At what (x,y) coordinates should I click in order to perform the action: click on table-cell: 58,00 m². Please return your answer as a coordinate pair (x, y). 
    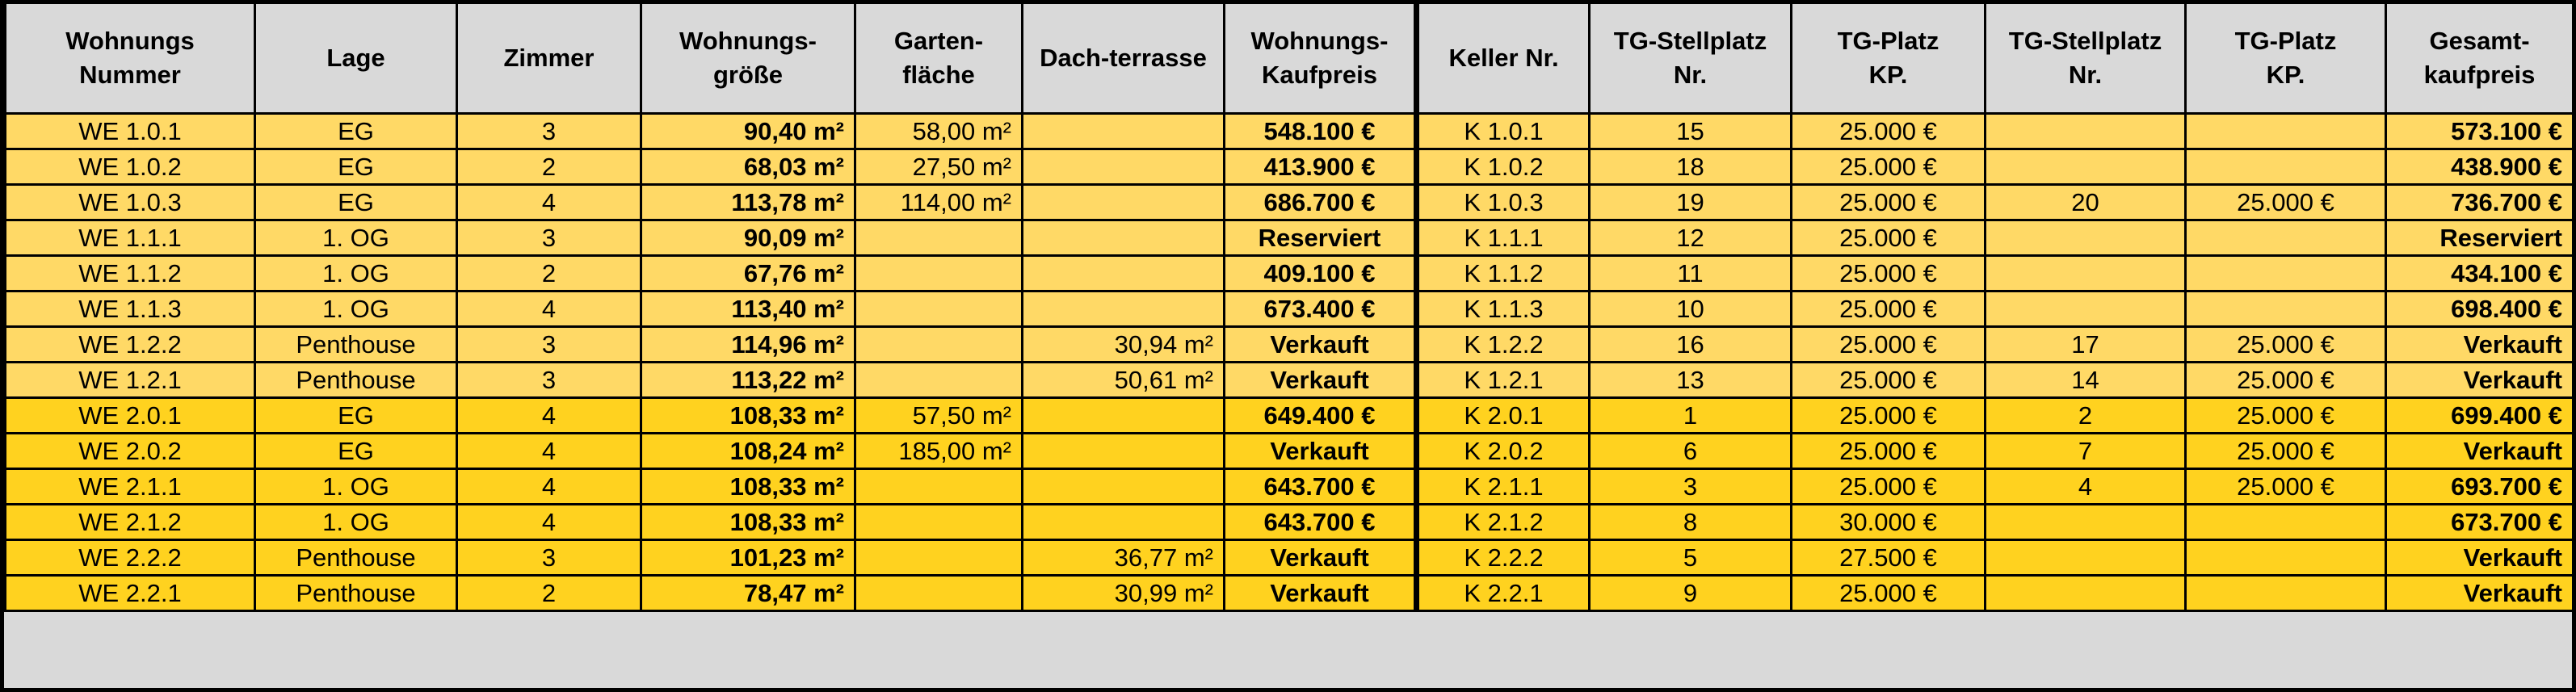
    Looking at the image, I should click on (939, 131).